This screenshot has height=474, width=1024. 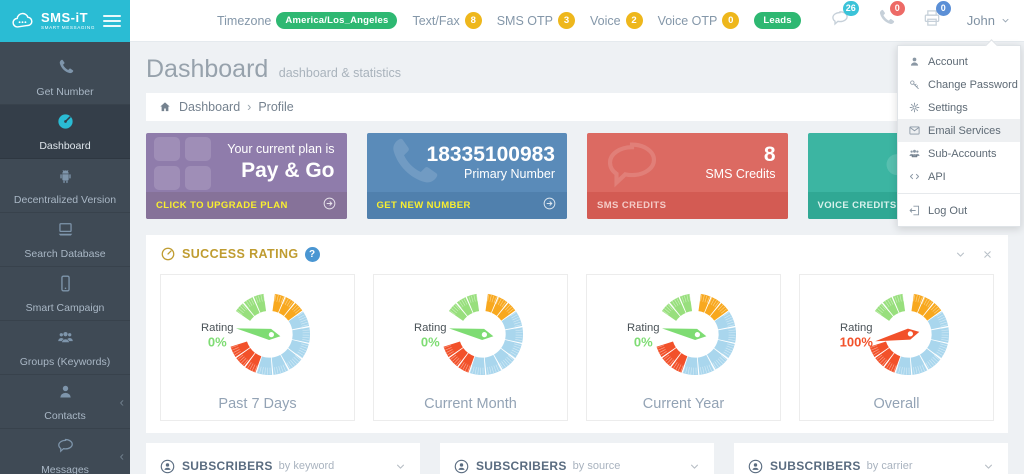 I want to click on menu-divider, so click(x=959, y=193).